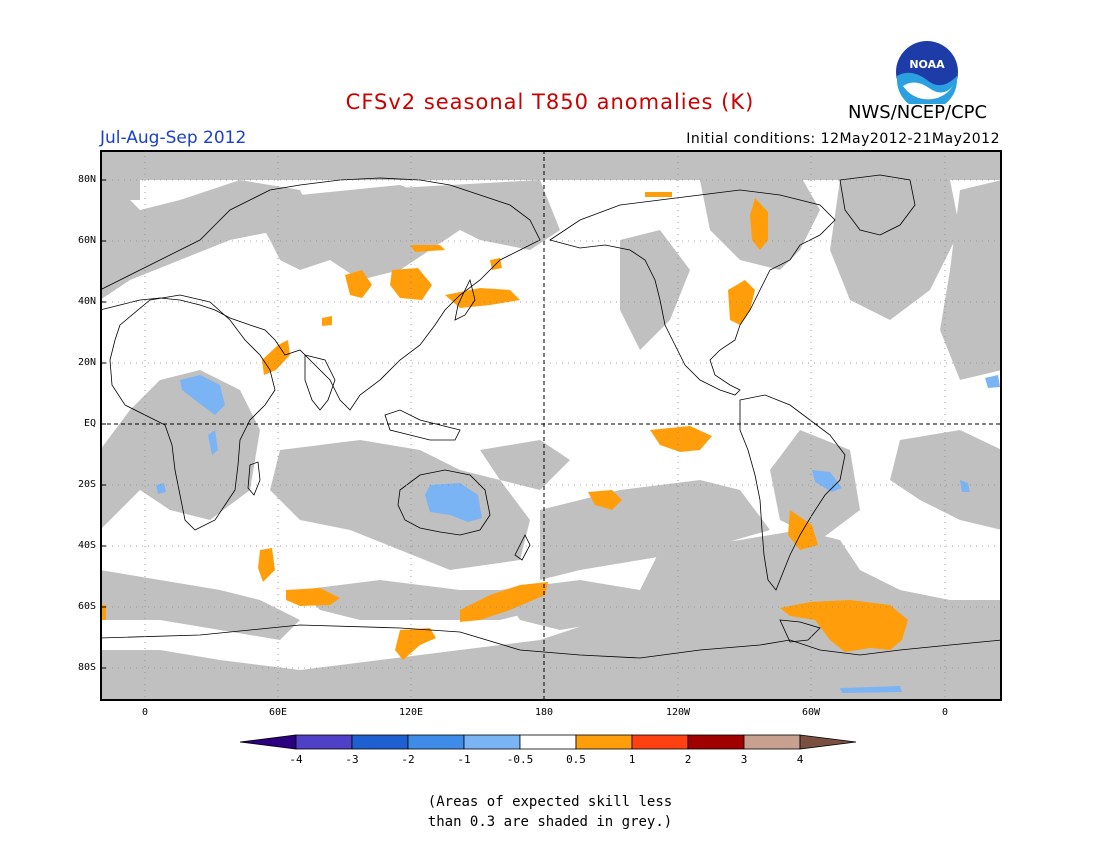  What do you see at coordinates (576, 759) in the screenshot?
I see `colorbar-tick-label: 0.5` at bounding box center [576, 759].